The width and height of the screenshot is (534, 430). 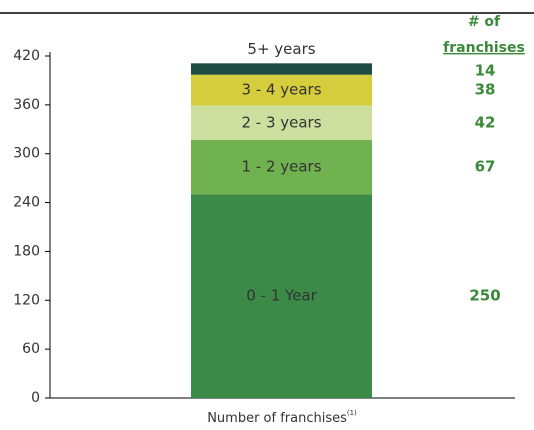 I want to click on segment-label: 0 - 1 Year, so click(x=281, y=296).